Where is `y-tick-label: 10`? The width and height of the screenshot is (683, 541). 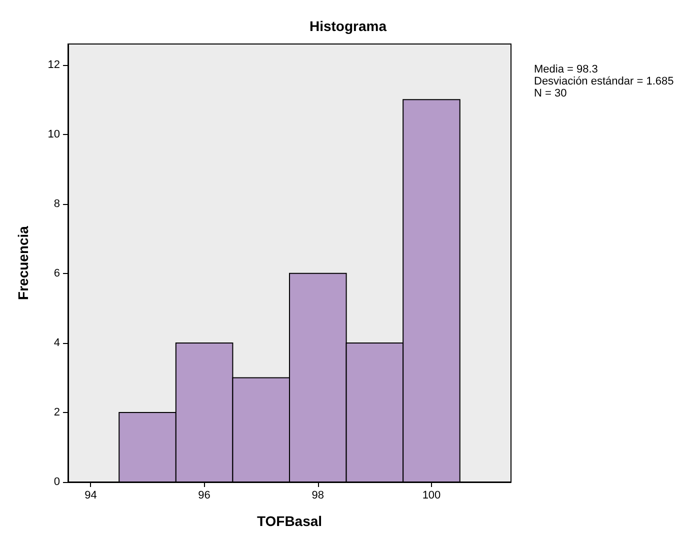
y-tick-label: 10 is located at coordinates (54, 134).